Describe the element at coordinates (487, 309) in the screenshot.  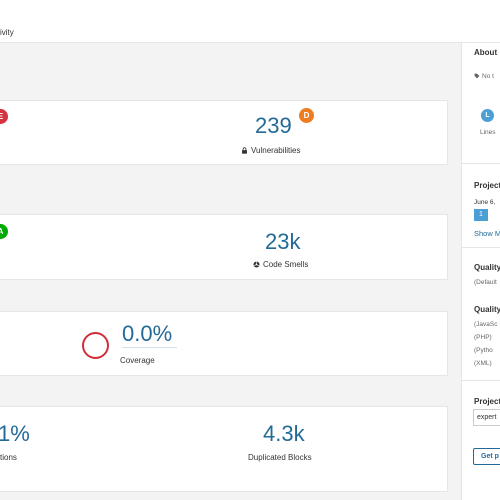
I see `quality-profiles-title: Quality` at that location.